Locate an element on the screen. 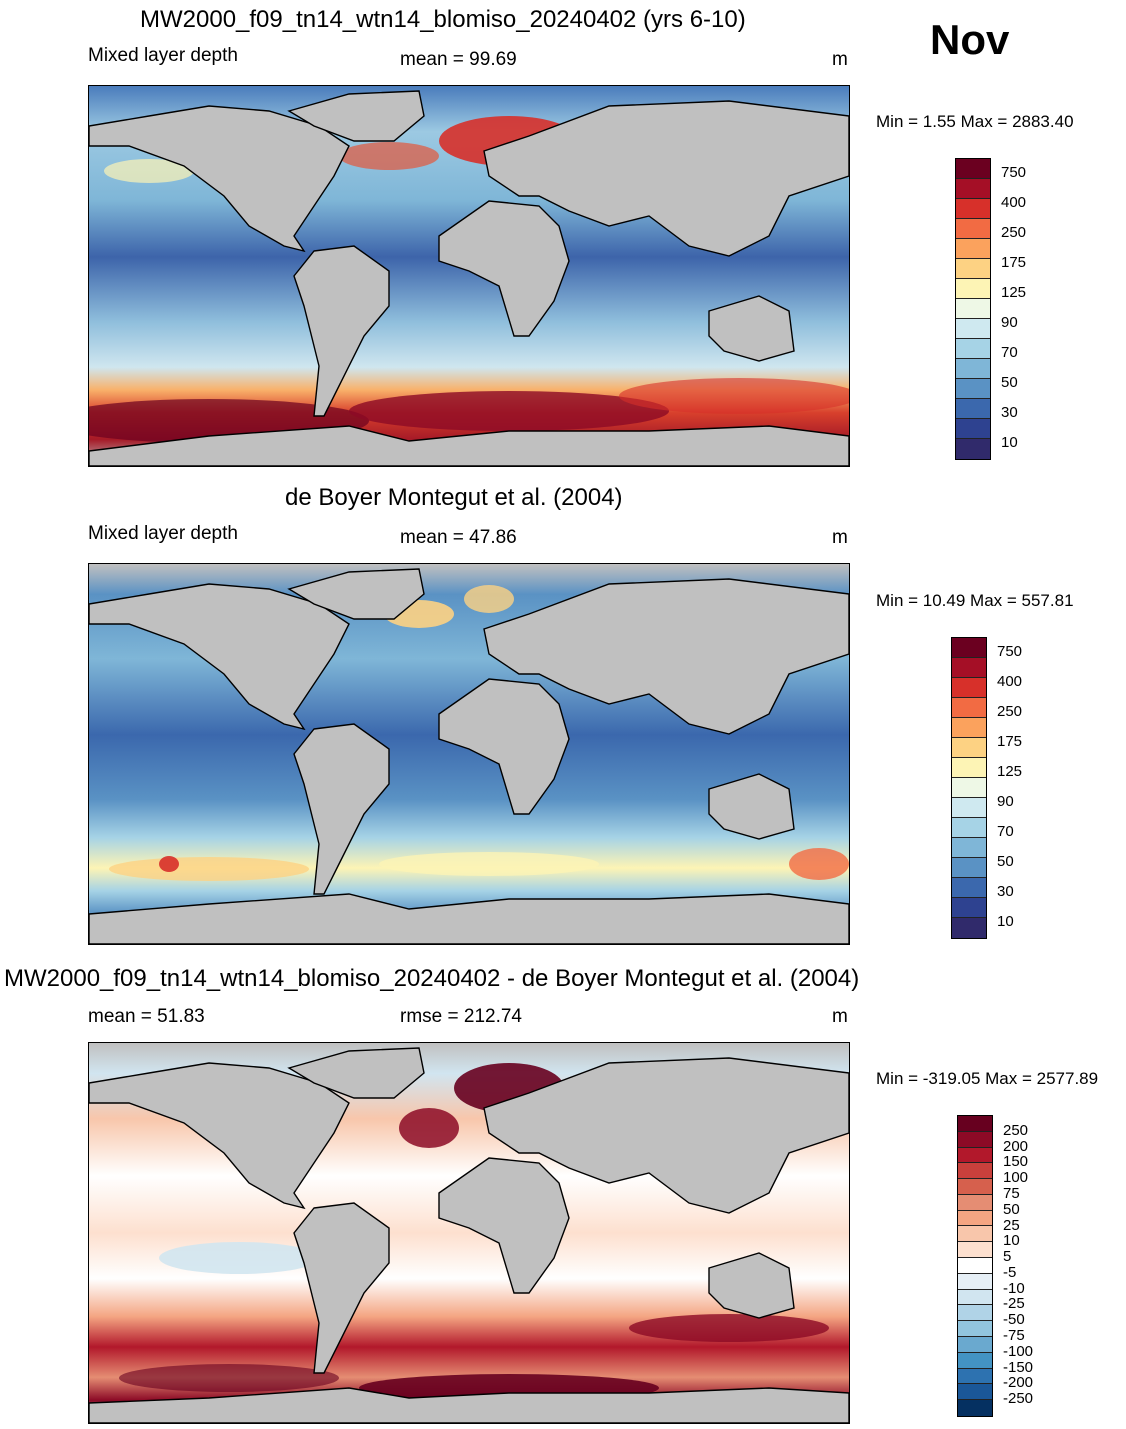  colorbar-tick-label: 400 is located at coordinates (1010, 681).